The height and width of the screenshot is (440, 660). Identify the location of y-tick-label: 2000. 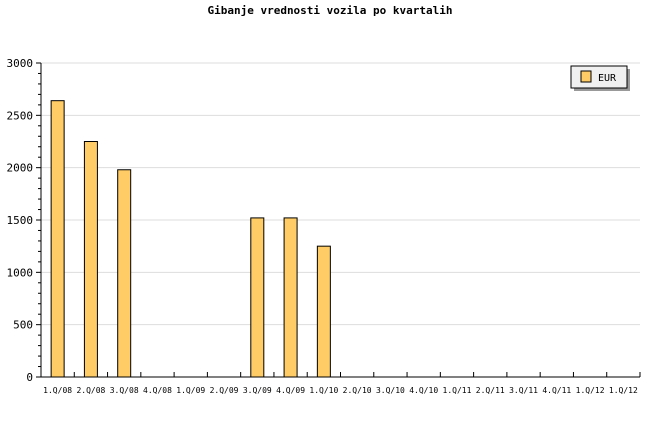
(20, 168).